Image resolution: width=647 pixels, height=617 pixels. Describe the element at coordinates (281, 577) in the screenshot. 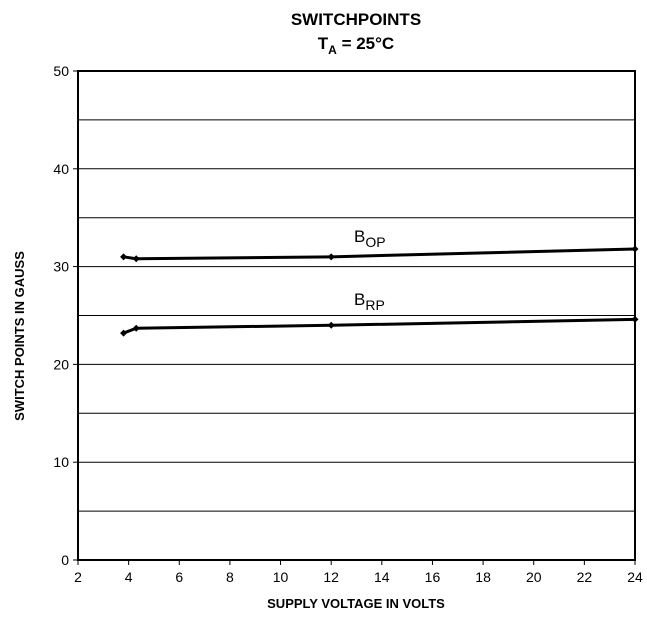

I see `x-tick-label: 10` at that location.